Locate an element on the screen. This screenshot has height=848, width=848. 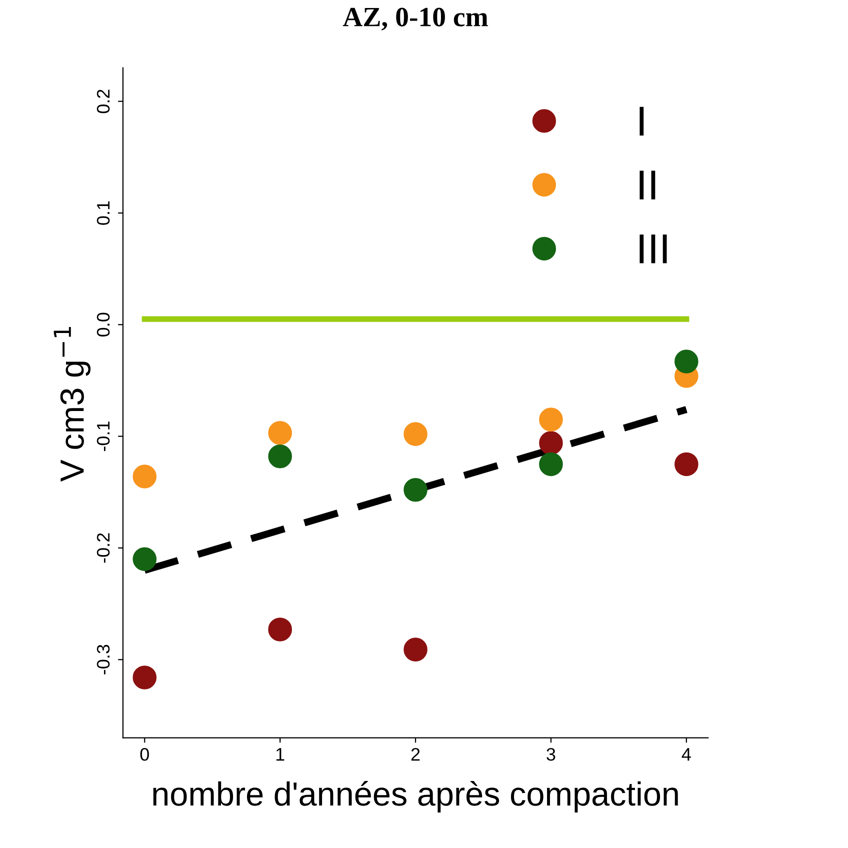
y-tick-label: -0.2 is located at coordinates (103, 548).